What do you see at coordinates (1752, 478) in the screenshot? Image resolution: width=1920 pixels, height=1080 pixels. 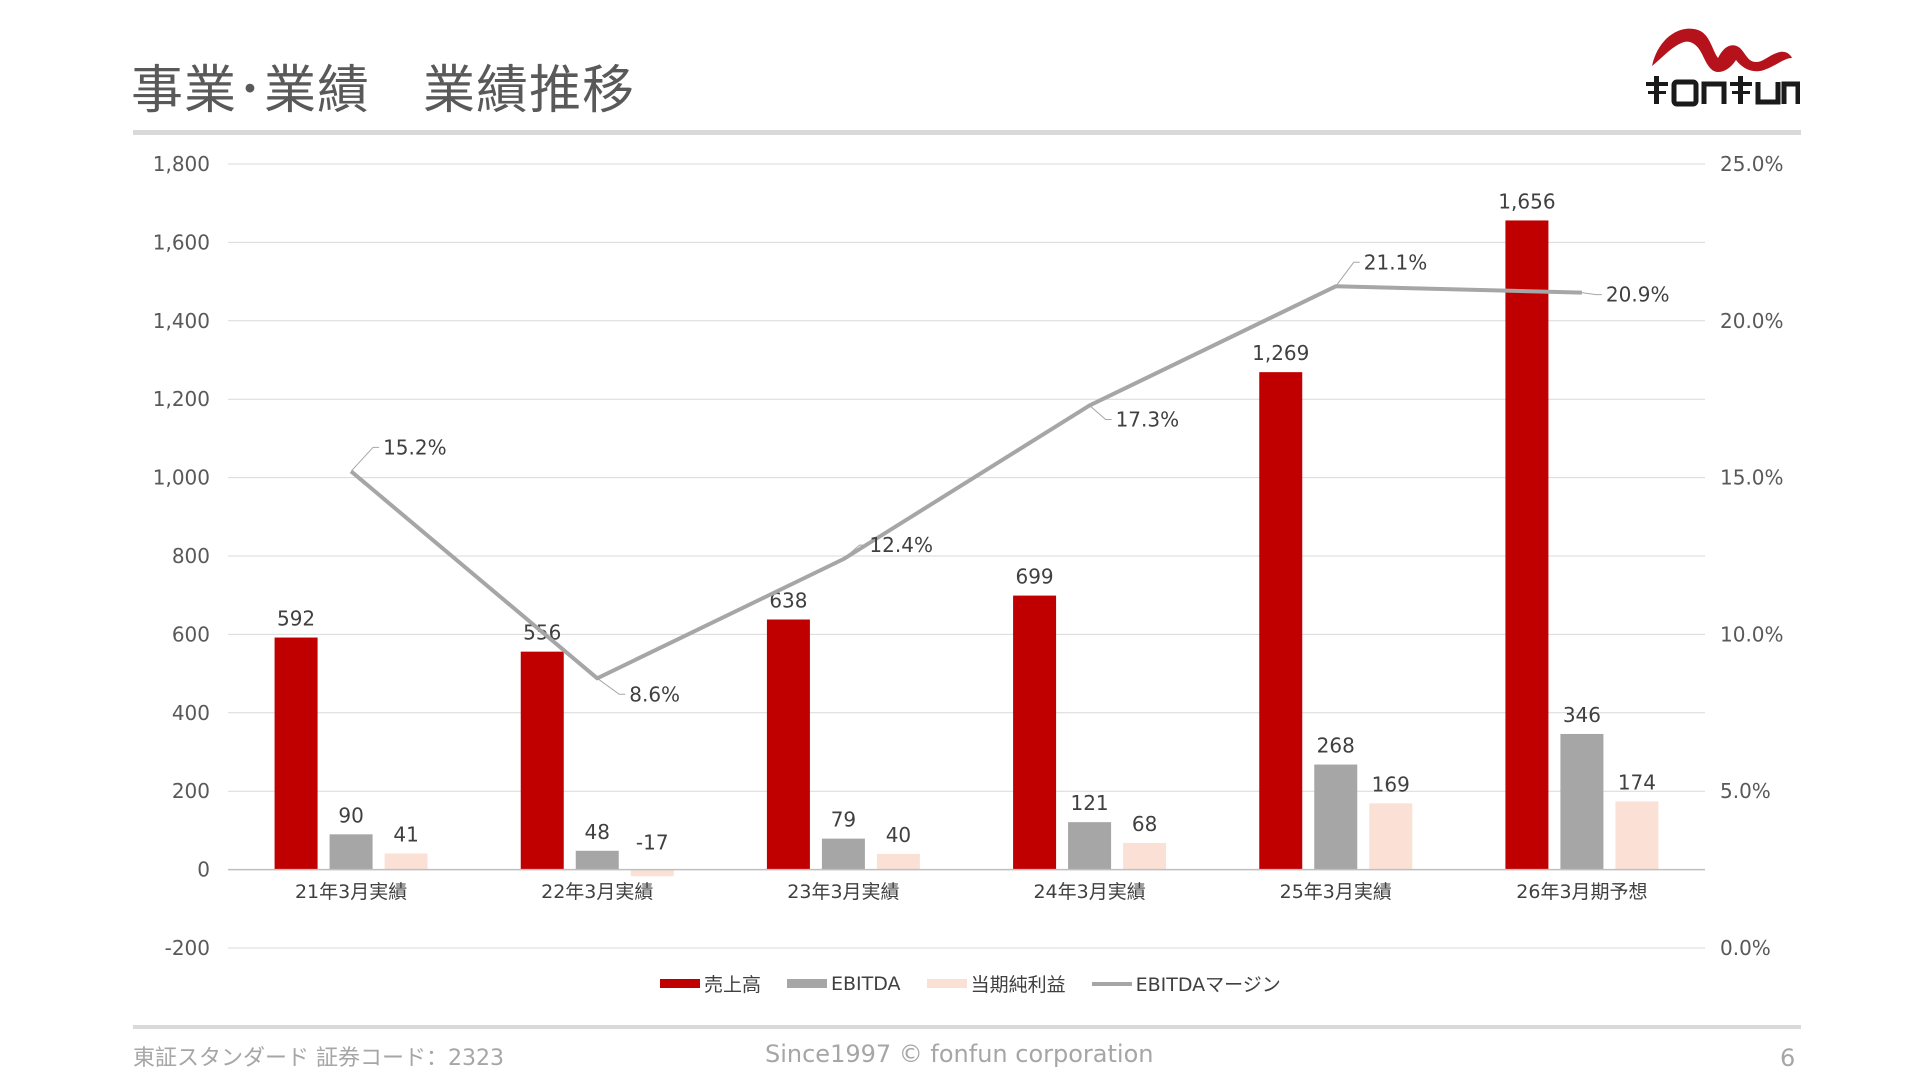 I see `y2-tick-label: 15.0%` at bounding box center [1752, 478].